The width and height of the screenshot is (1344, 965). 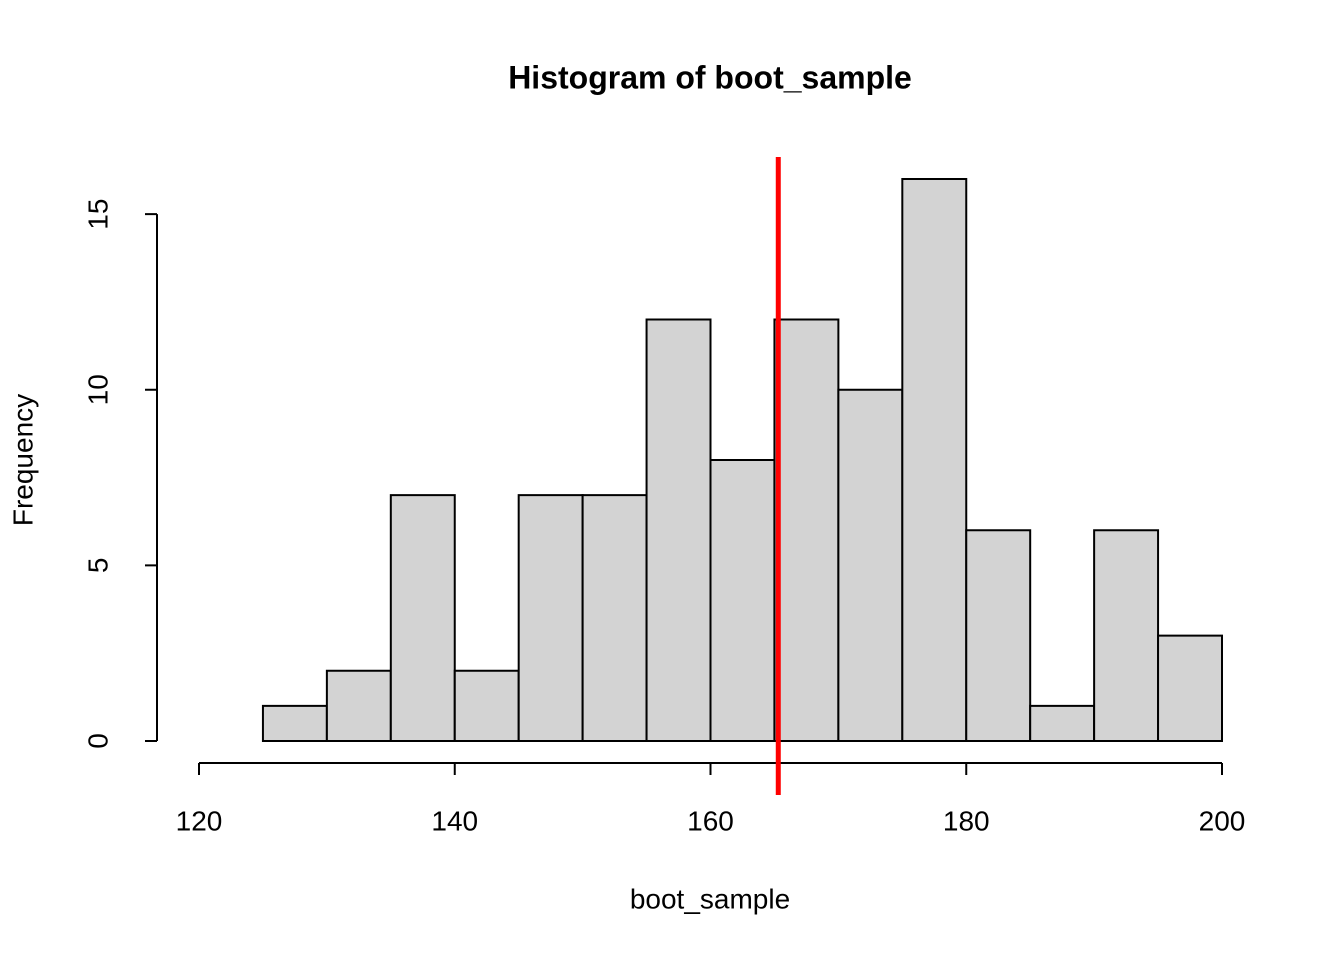 What do you see at coordinates (454, 820) in the screenshot?
I see `x-tick-label: 140` at bounding box center [454, 820].